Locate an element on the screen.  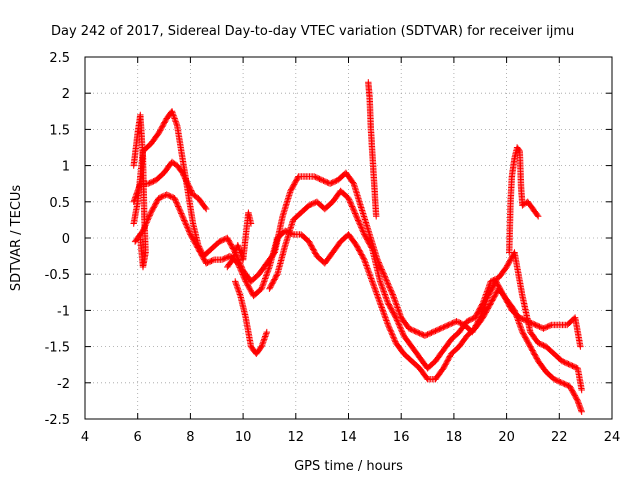
y-axis-label: SDTVAR / TECUs is located at coordinates (16, 238).